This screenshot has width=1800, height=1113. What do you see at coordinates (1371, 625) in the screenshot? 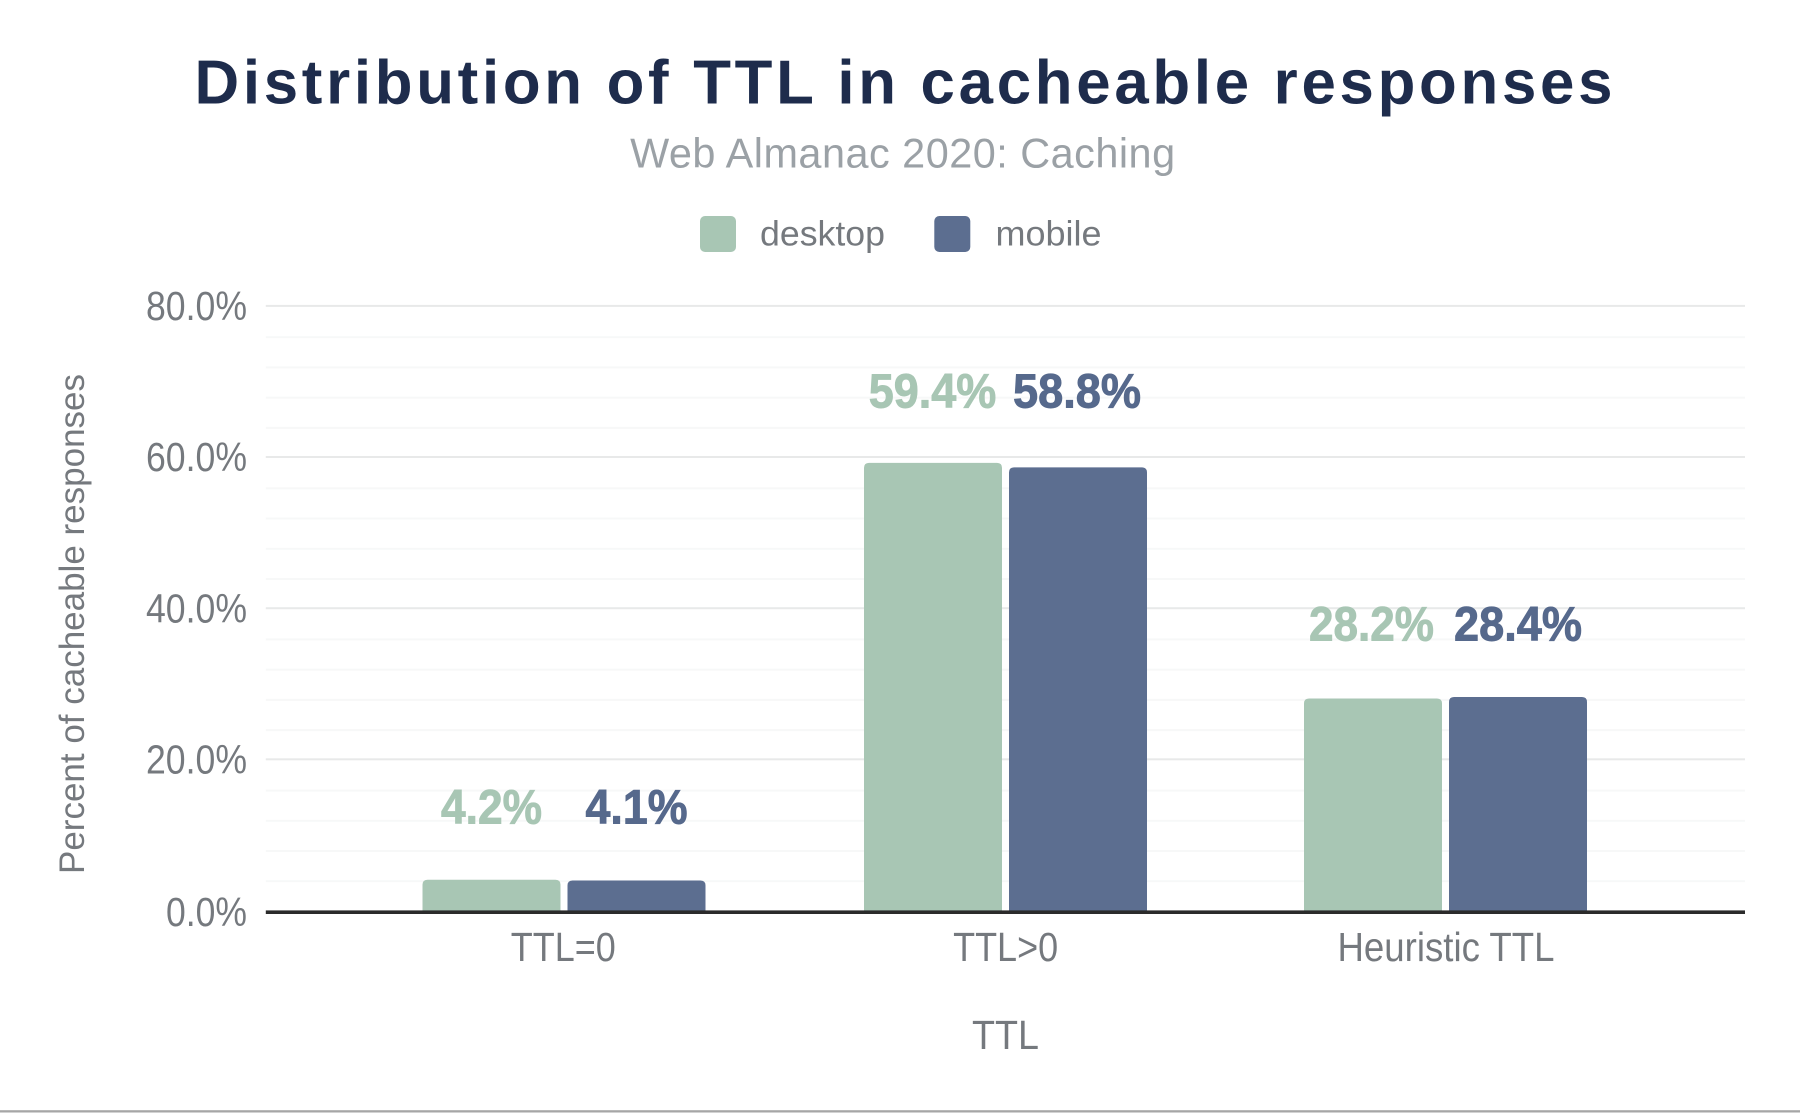
I see `svg-text: 28.2%` at bounding box center [1371, 625].